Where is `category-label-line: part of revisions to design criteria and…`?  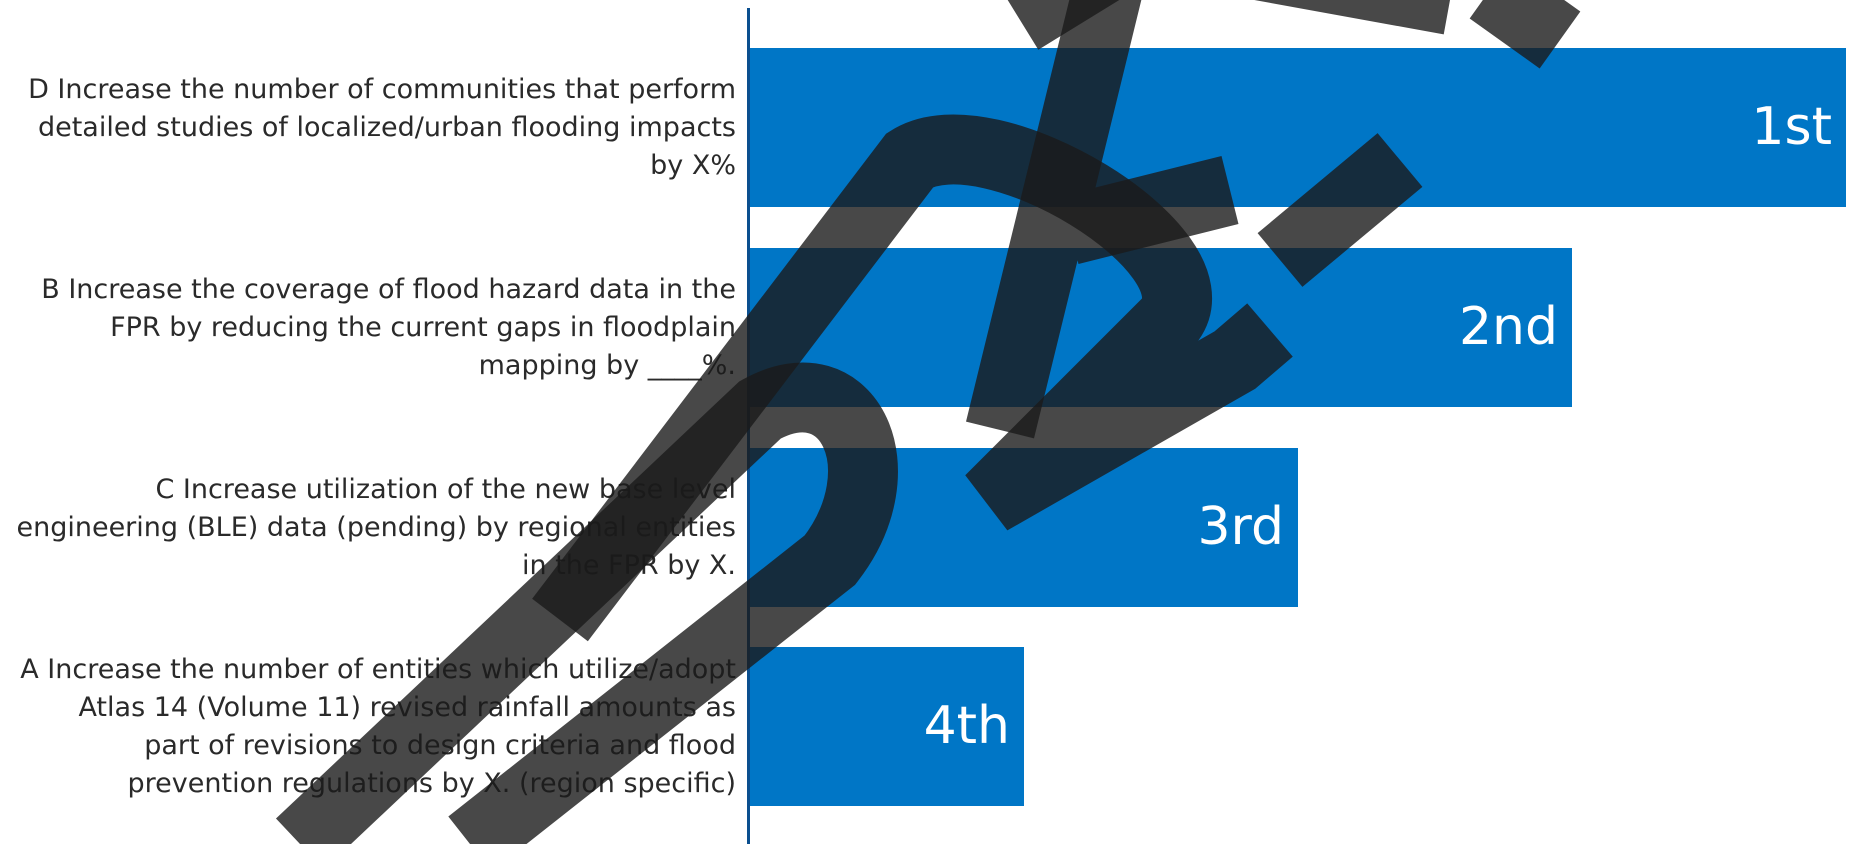 category-label-line: part of revisions to design criteria and… is located at coordinates (440, 745).